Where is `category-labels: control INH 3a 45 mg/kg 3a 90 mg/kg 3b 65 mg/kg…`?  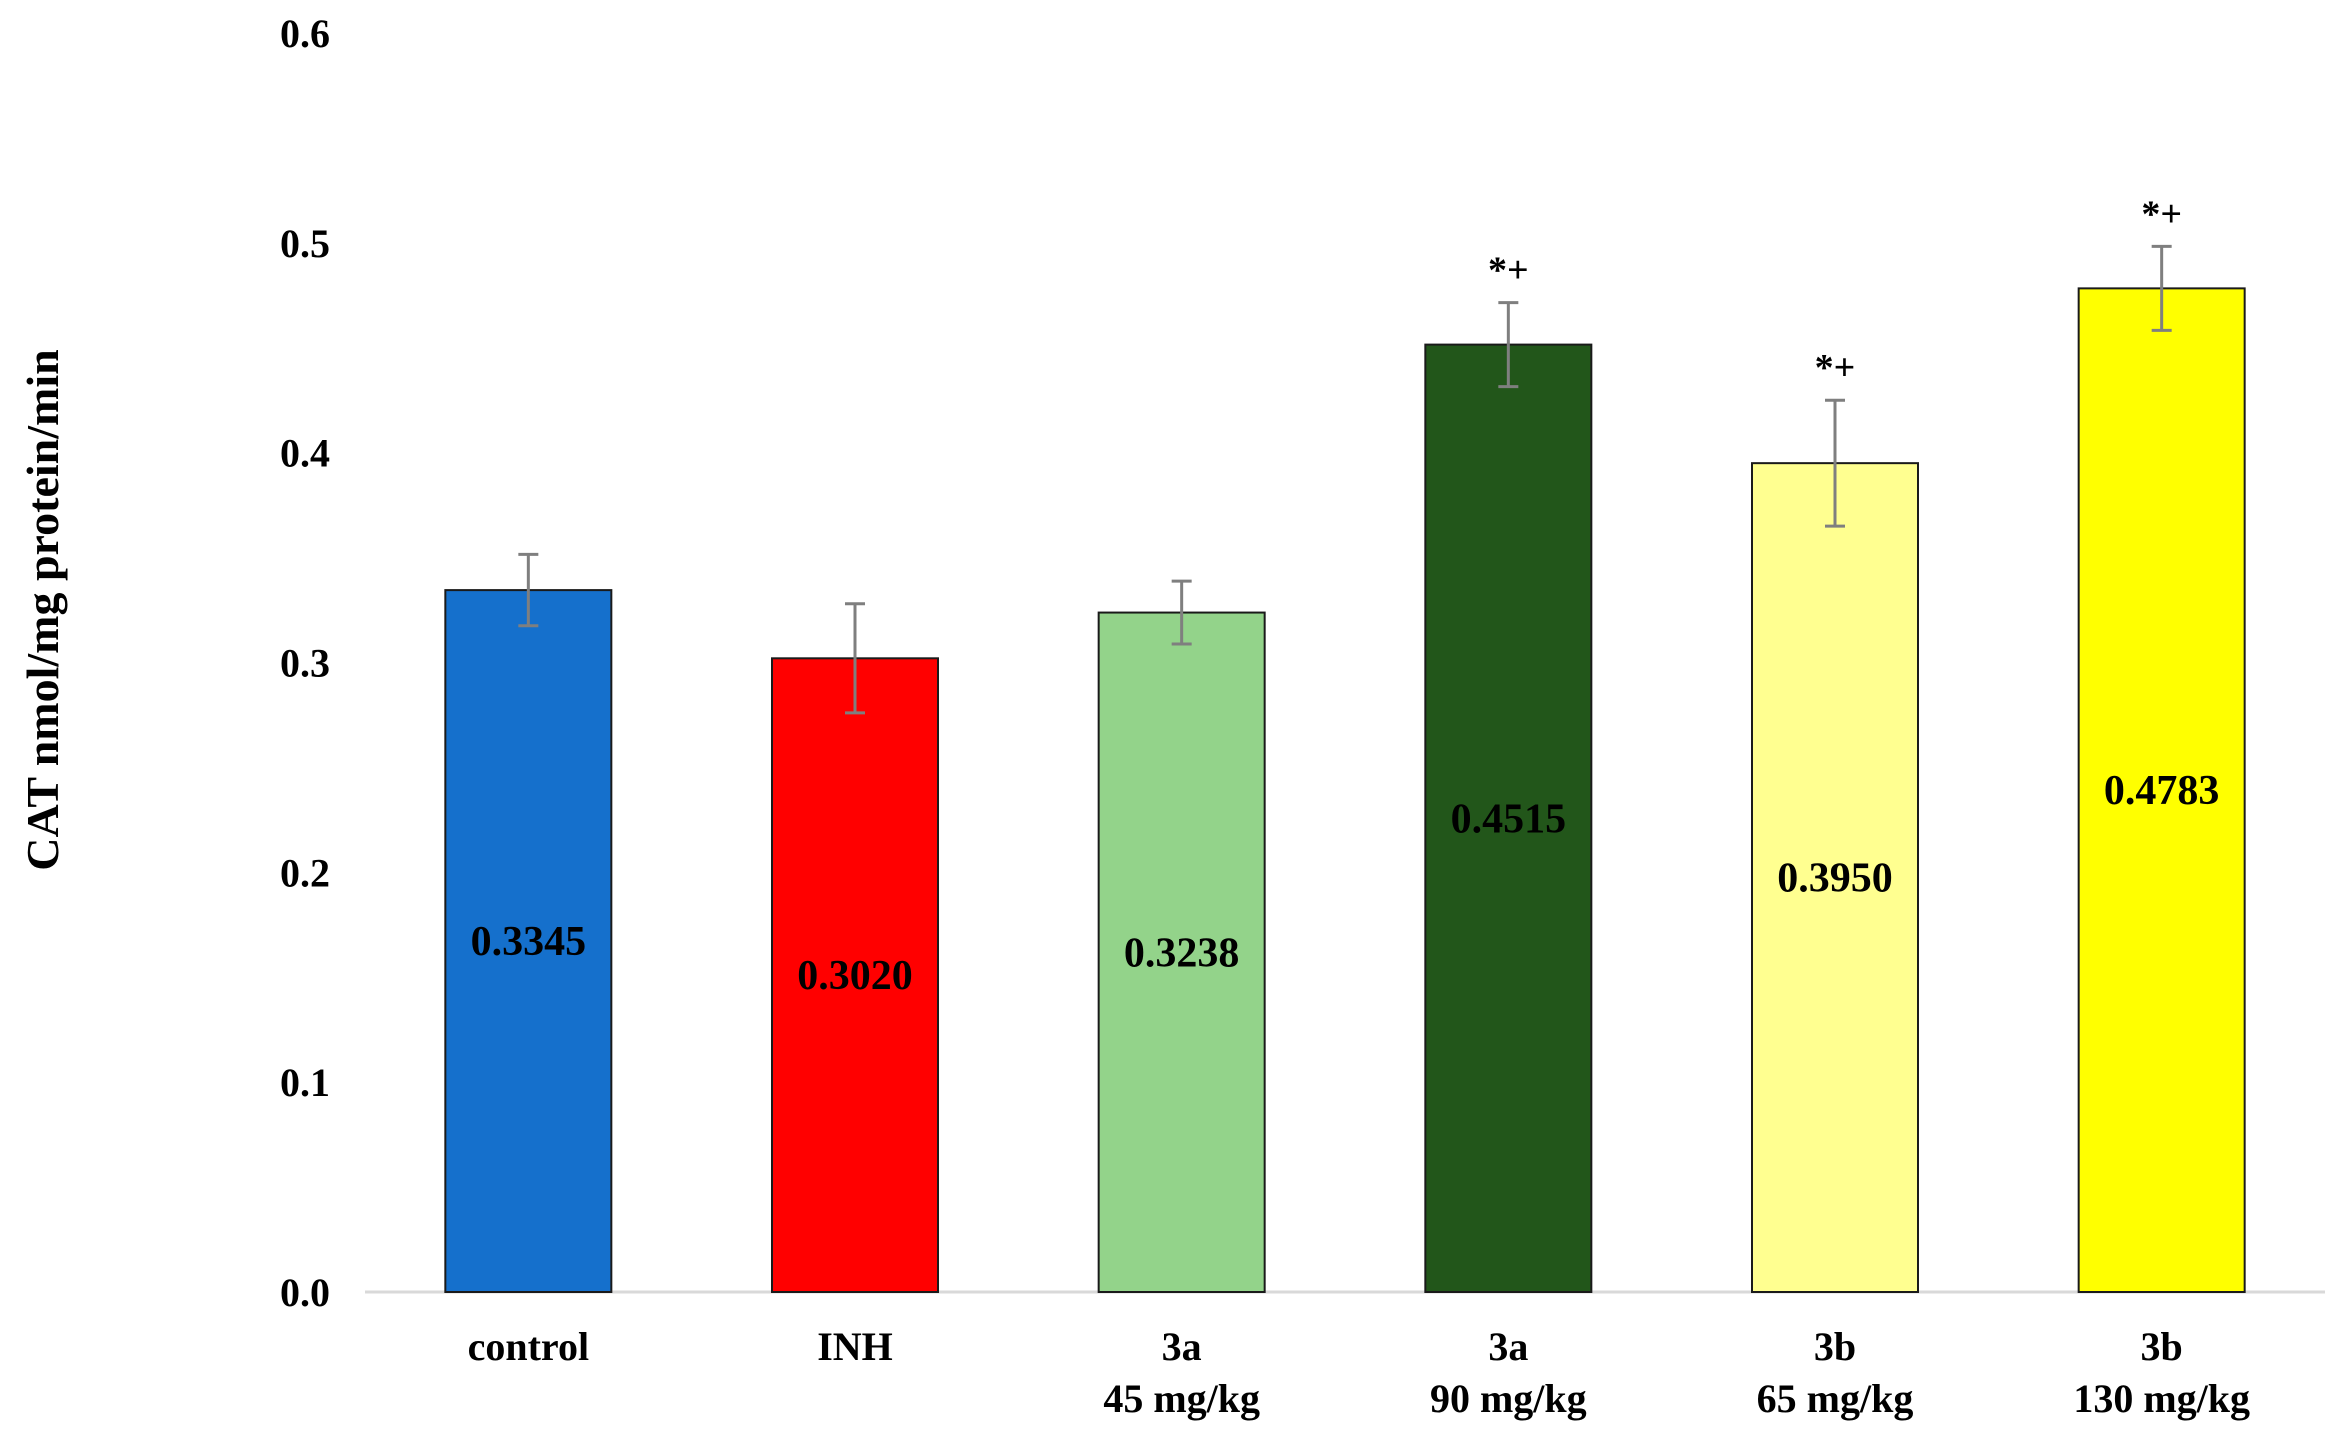 category-labels: control INH 3a 45 mg/kg 3a 90 mg/kg 3b 65 mg/kg… is located at coordinates (1359, 1372).